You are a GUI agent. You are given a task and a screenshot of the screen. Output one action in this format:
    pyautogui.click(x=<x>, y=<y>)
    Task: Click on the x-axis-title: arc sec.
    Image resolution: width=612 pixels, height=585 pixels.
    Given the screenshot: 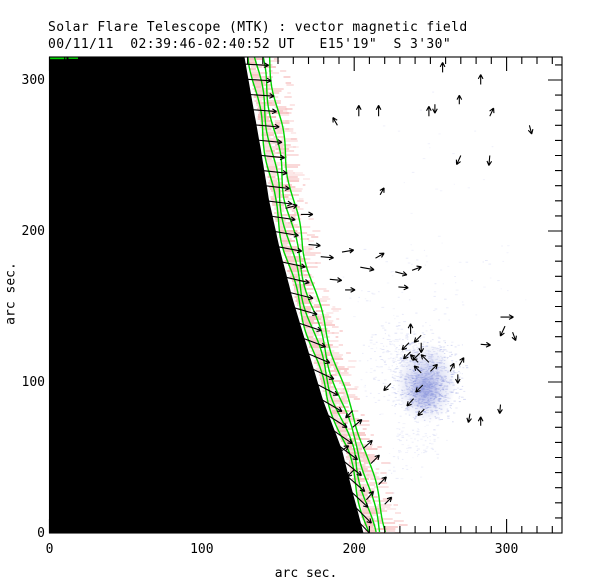 What is the action you would take?
    pyautogui.click(x=306, y=573)
    